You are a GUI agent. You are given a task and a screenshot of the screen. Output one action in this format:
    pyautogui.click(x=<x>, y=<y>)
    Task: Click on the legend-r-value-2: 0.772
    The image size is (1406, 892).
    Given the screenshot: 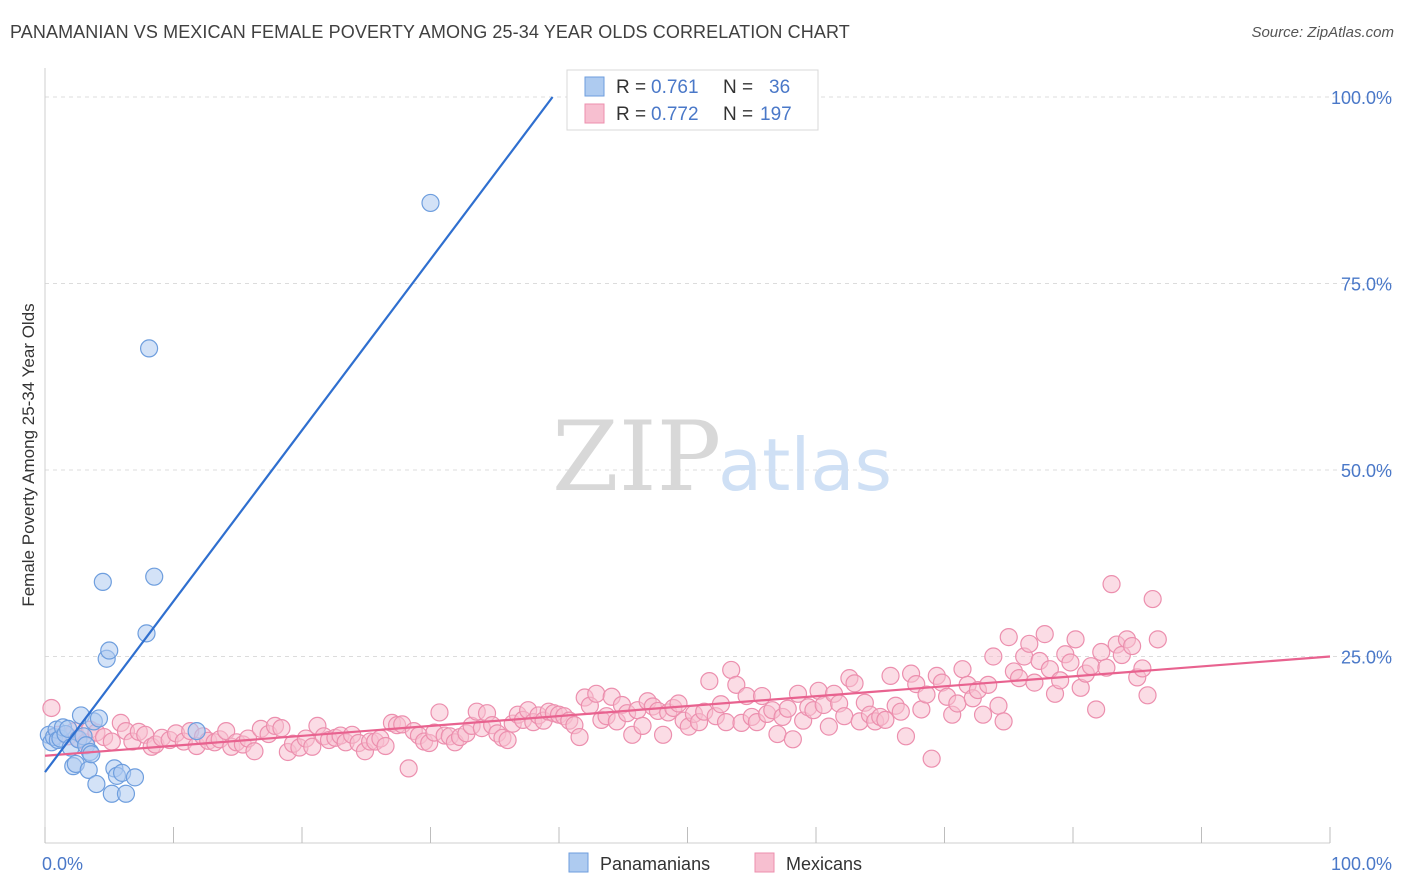 What is the action you would take?
    pyautogui.click(x=675, y=114)
    